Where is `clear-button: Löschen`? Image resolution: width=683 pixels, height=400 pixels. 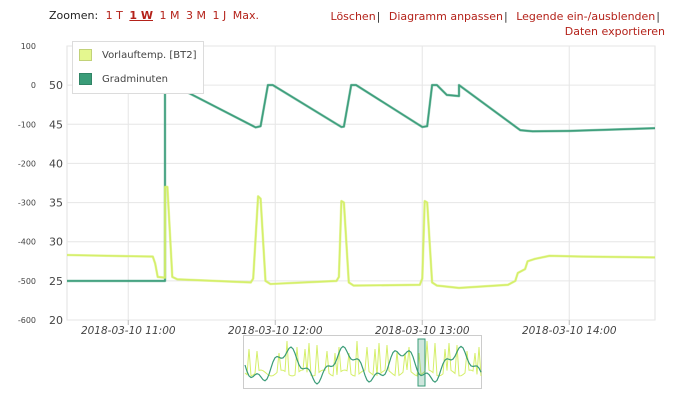 clear-button: Löschen is located at coordinates (353, 16).